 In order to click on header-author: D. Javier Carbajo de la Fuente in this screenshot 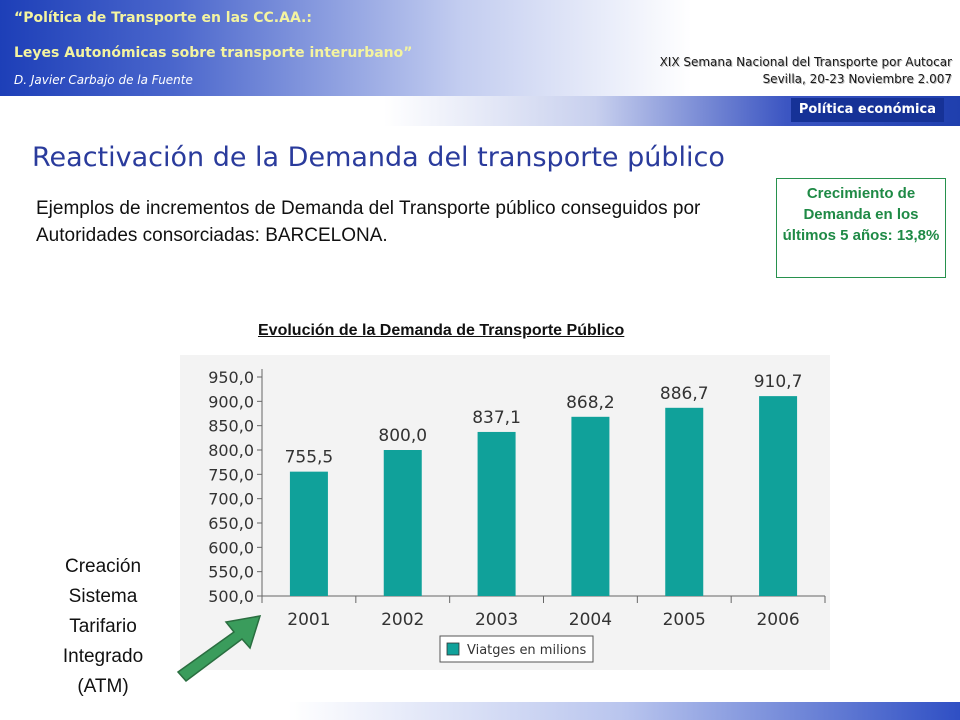, I will do `click(103, 80)`.